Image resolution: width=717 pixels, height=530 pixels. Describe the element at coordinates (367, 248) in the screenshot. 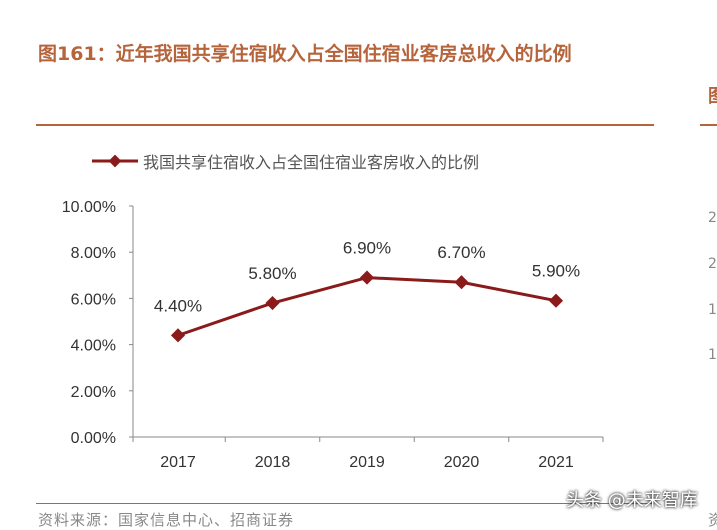

I see `data-label: 6.90%` at that location.